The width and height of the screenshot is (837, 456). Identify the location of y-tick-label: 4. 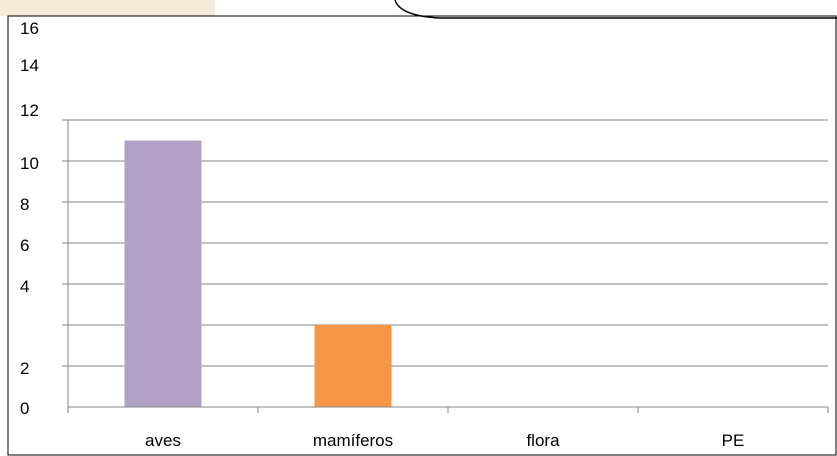
(24, 286).